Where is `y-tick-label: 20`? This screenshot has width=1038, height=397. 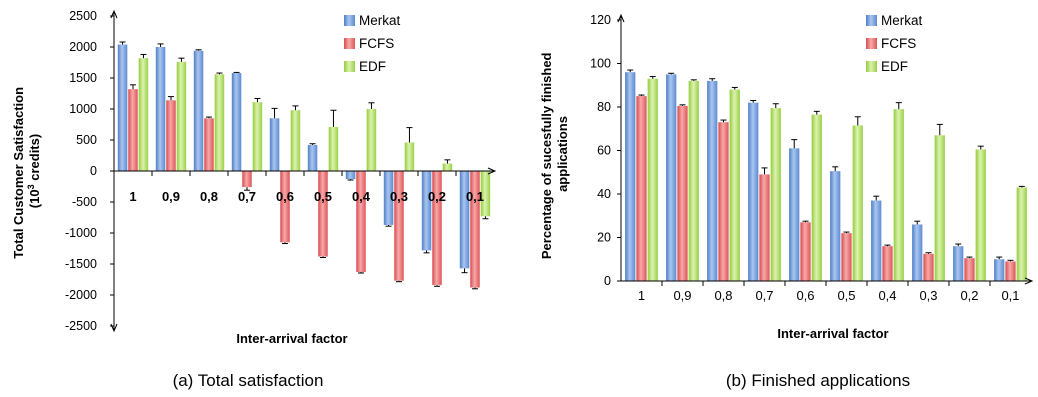 y-tick-label: 20 is located at coordinates (604, 238).